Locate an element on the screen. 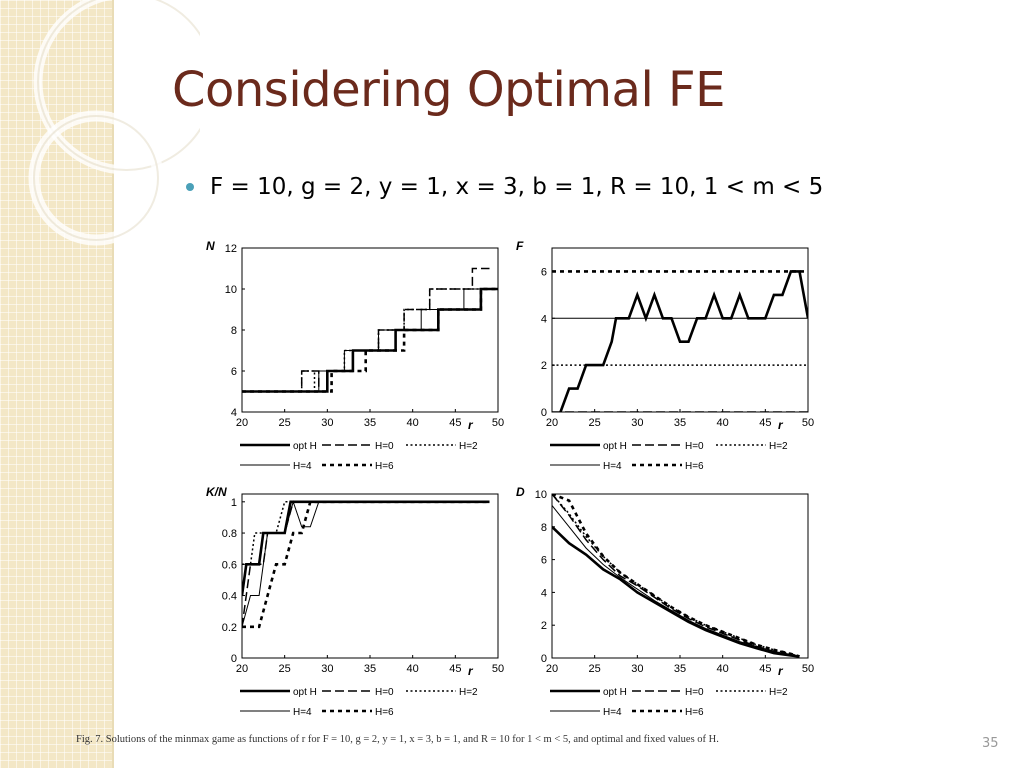 This screenshot has width=1024, height=768. y-tick-label: 0.6 is located at coordinates (229, 565).